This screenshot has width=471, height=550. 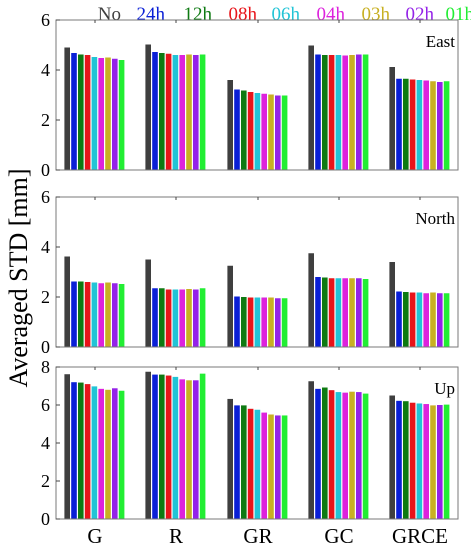 What do you see at coordinates (406, 124) in the screenshot?
I see `bar-east-grce-12h` at bounding box center [406, 124].